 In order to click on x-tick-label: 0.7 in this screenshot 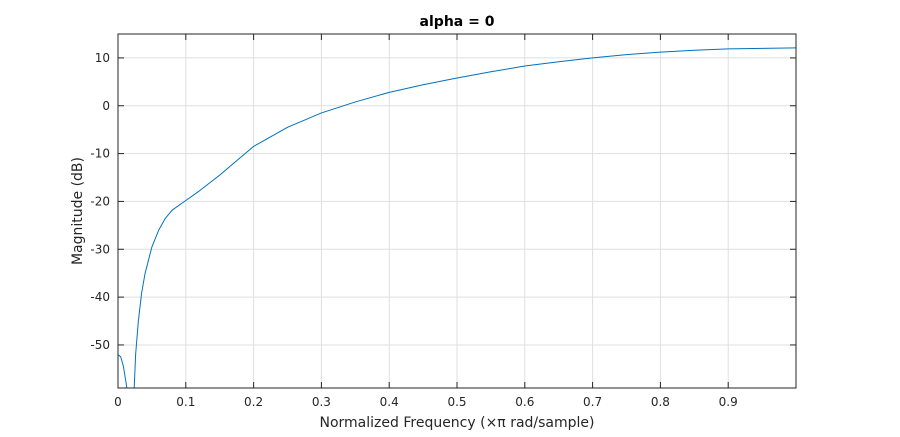, I will do `click(592, 402)`.